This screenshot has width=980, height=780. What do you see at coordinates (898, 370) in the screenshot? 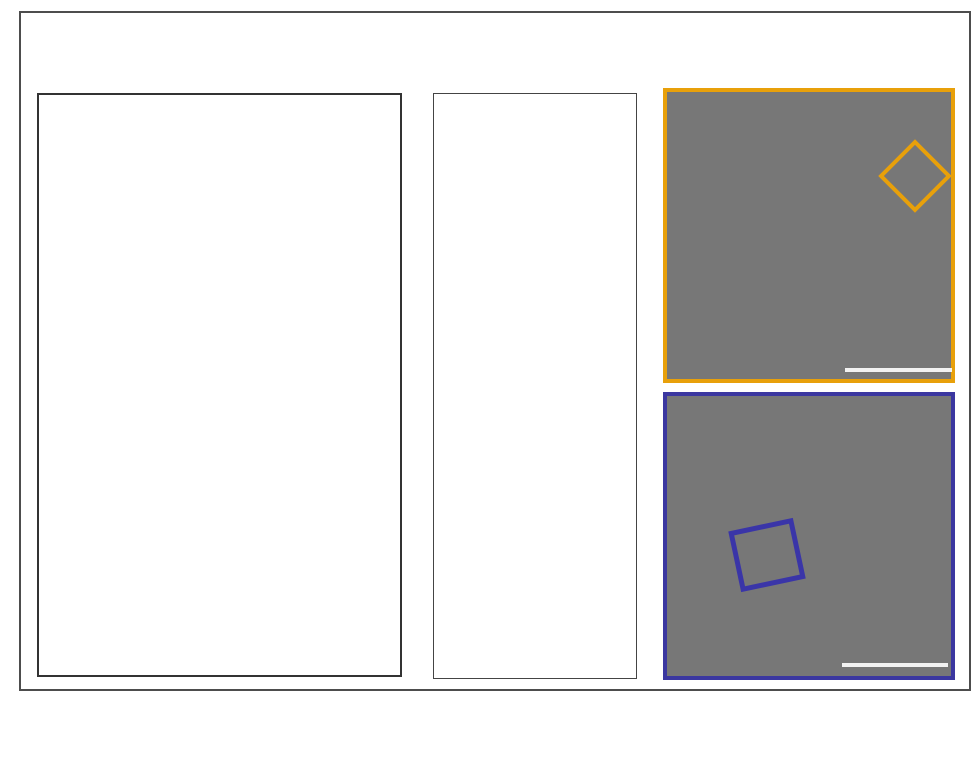
I see `scale-bar-c` at bounding box center [898, 370].